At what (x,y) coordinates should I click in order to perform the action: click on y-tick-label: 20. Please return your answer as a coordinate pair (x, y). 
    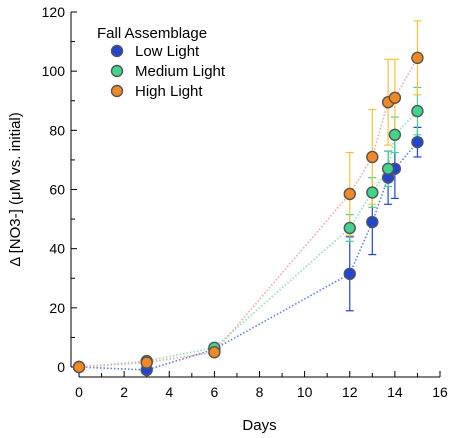
    Looking at the image, I should click on (57, 308).